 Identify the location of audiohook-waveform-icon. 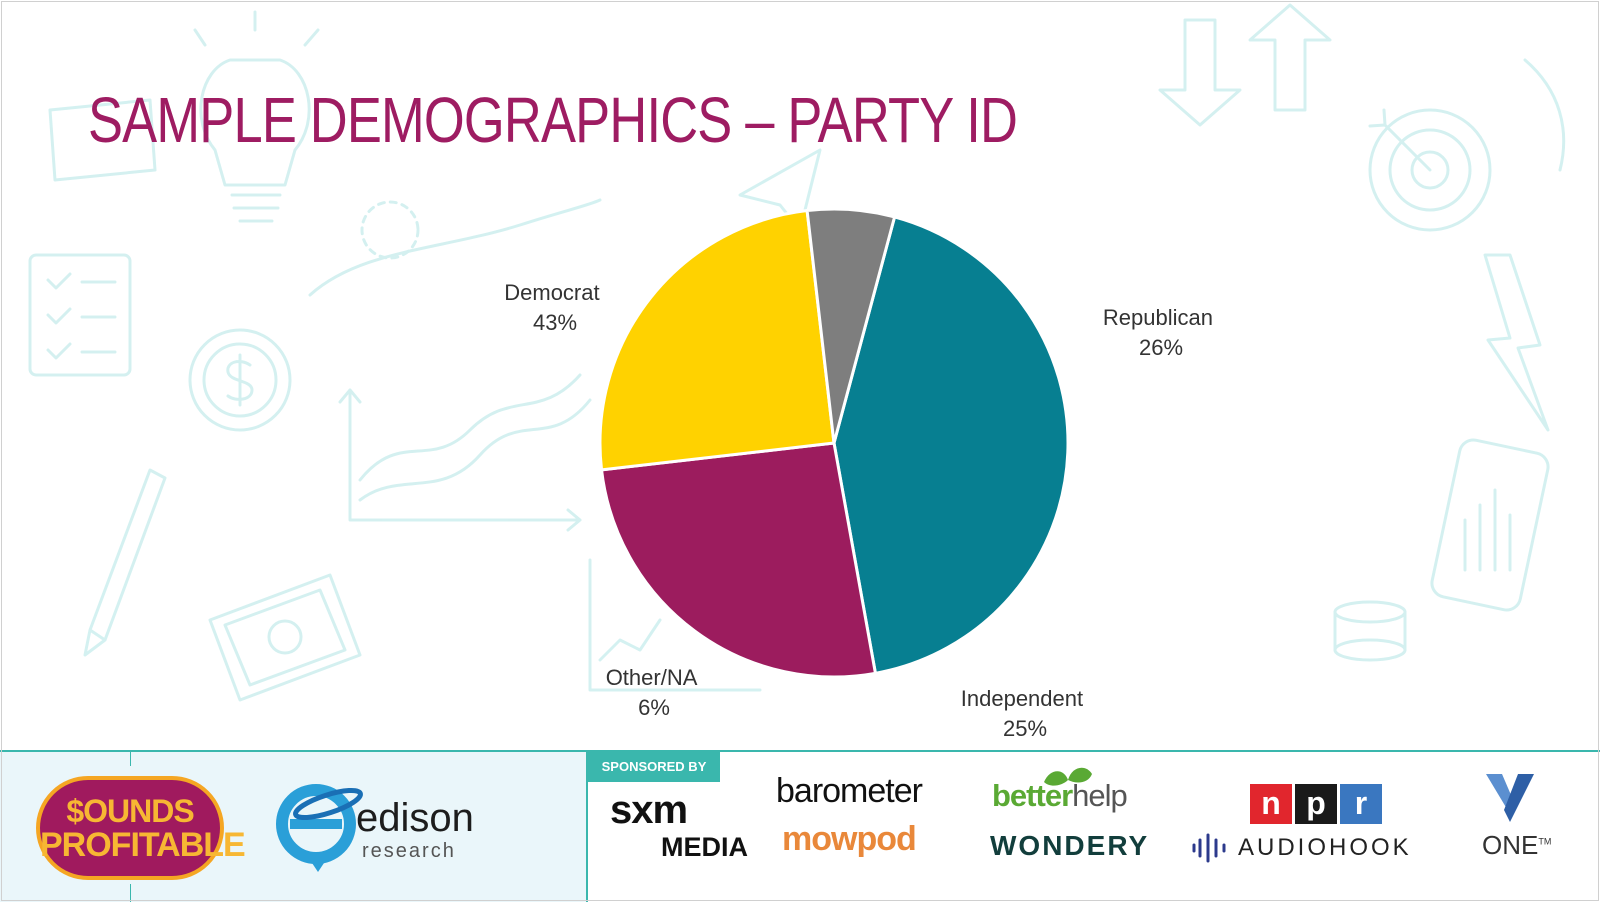
(1209, 848).